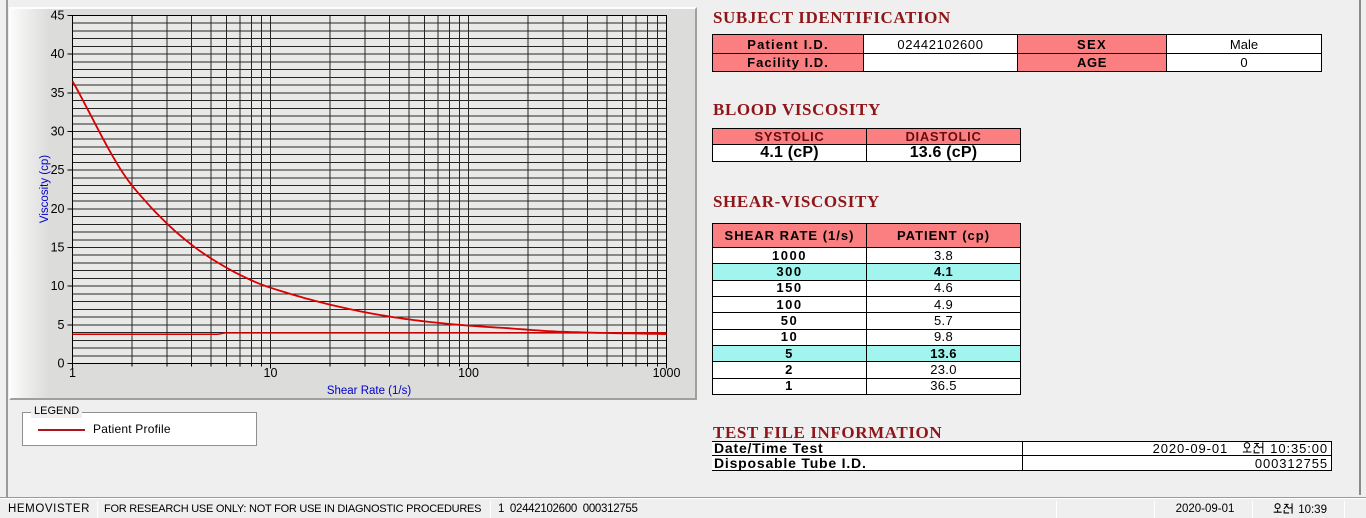 The width and height of the screenshot is (1366, 518). I want to click on svg-text: 30, so click(58, 132).